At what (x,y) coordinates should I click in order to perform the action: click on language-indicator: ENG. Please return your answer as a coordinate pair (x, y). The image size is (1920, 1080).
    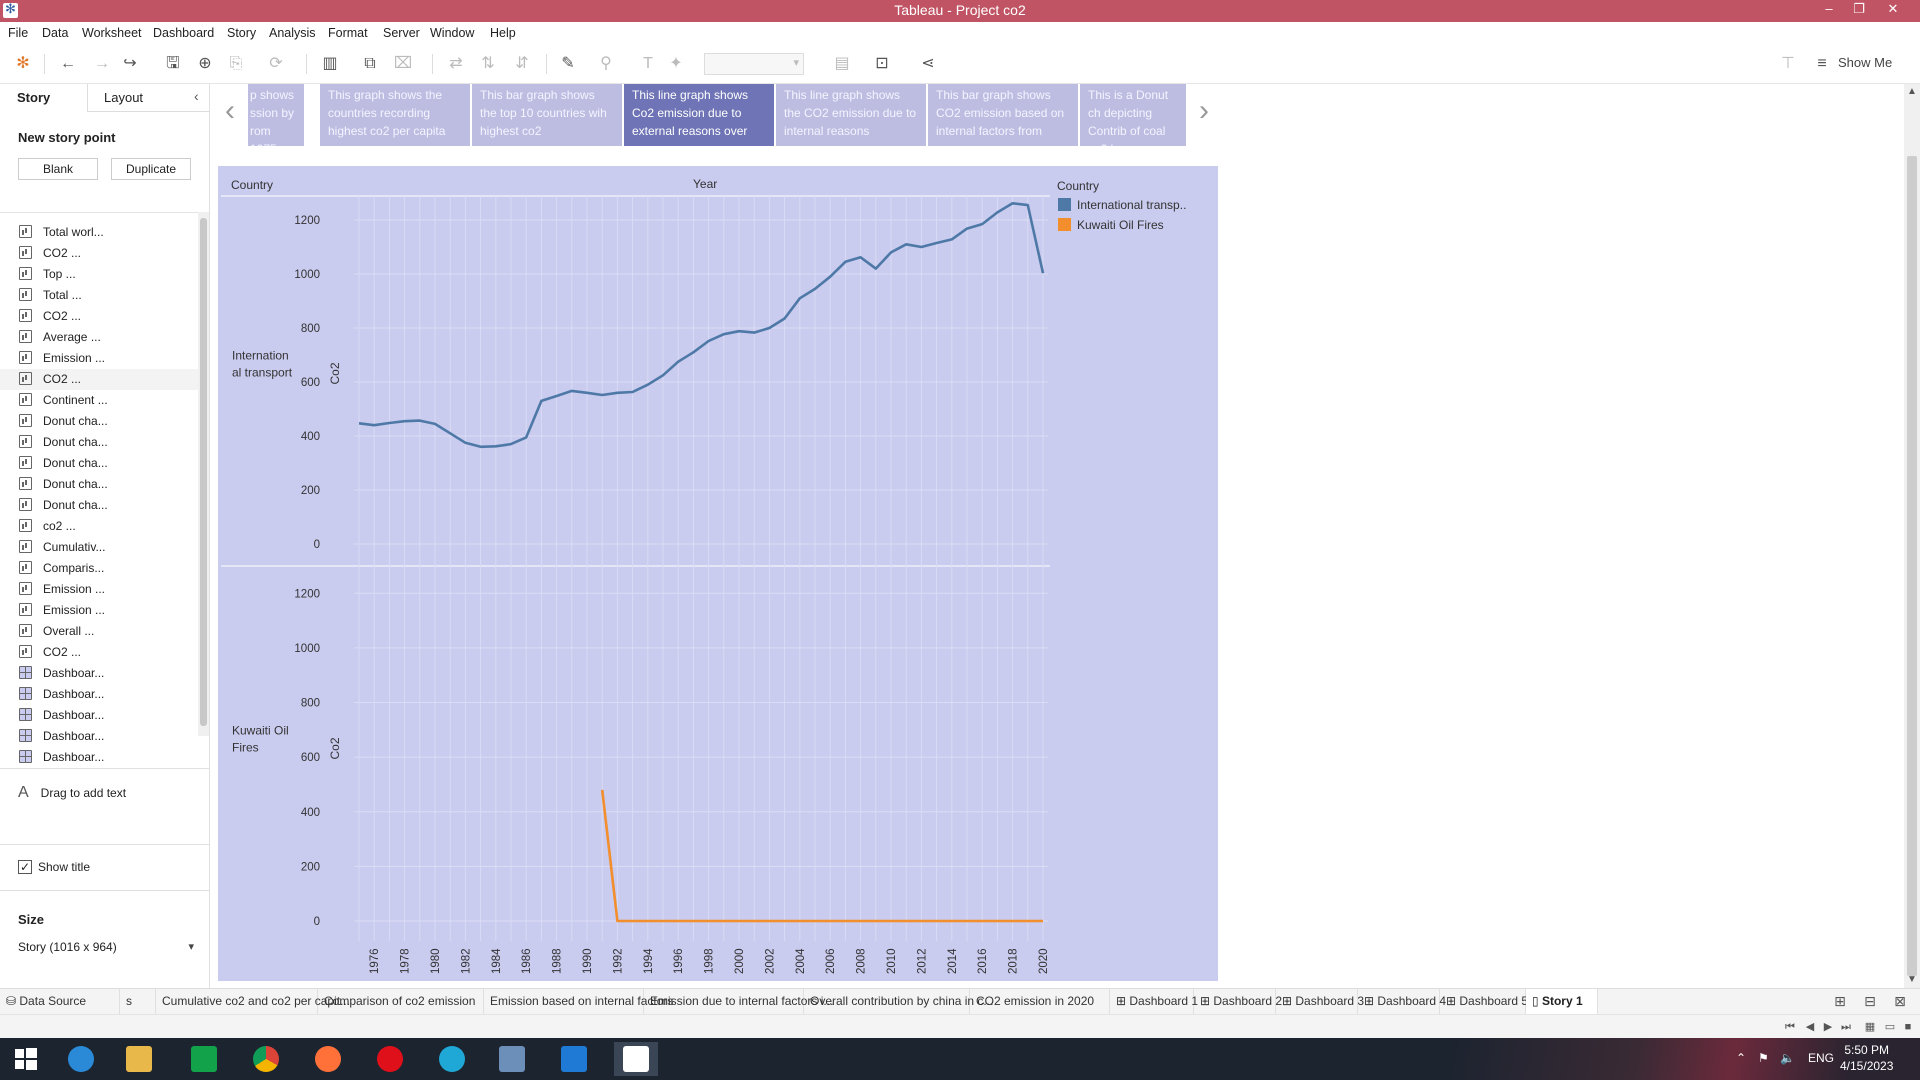
    Looking at the image, I should click on (1821, 1058).